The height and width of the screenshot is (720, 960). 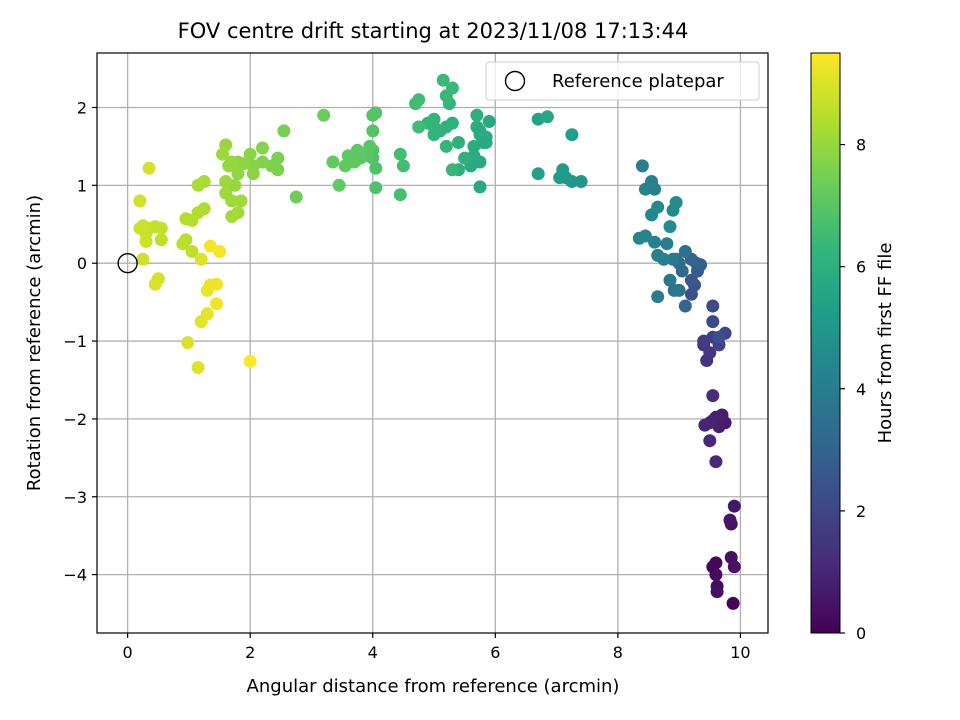 What do you see at coordinates (740, 652) in the screenshot?
I see `x-tick-label: 10` at bounding box center [740, 652].